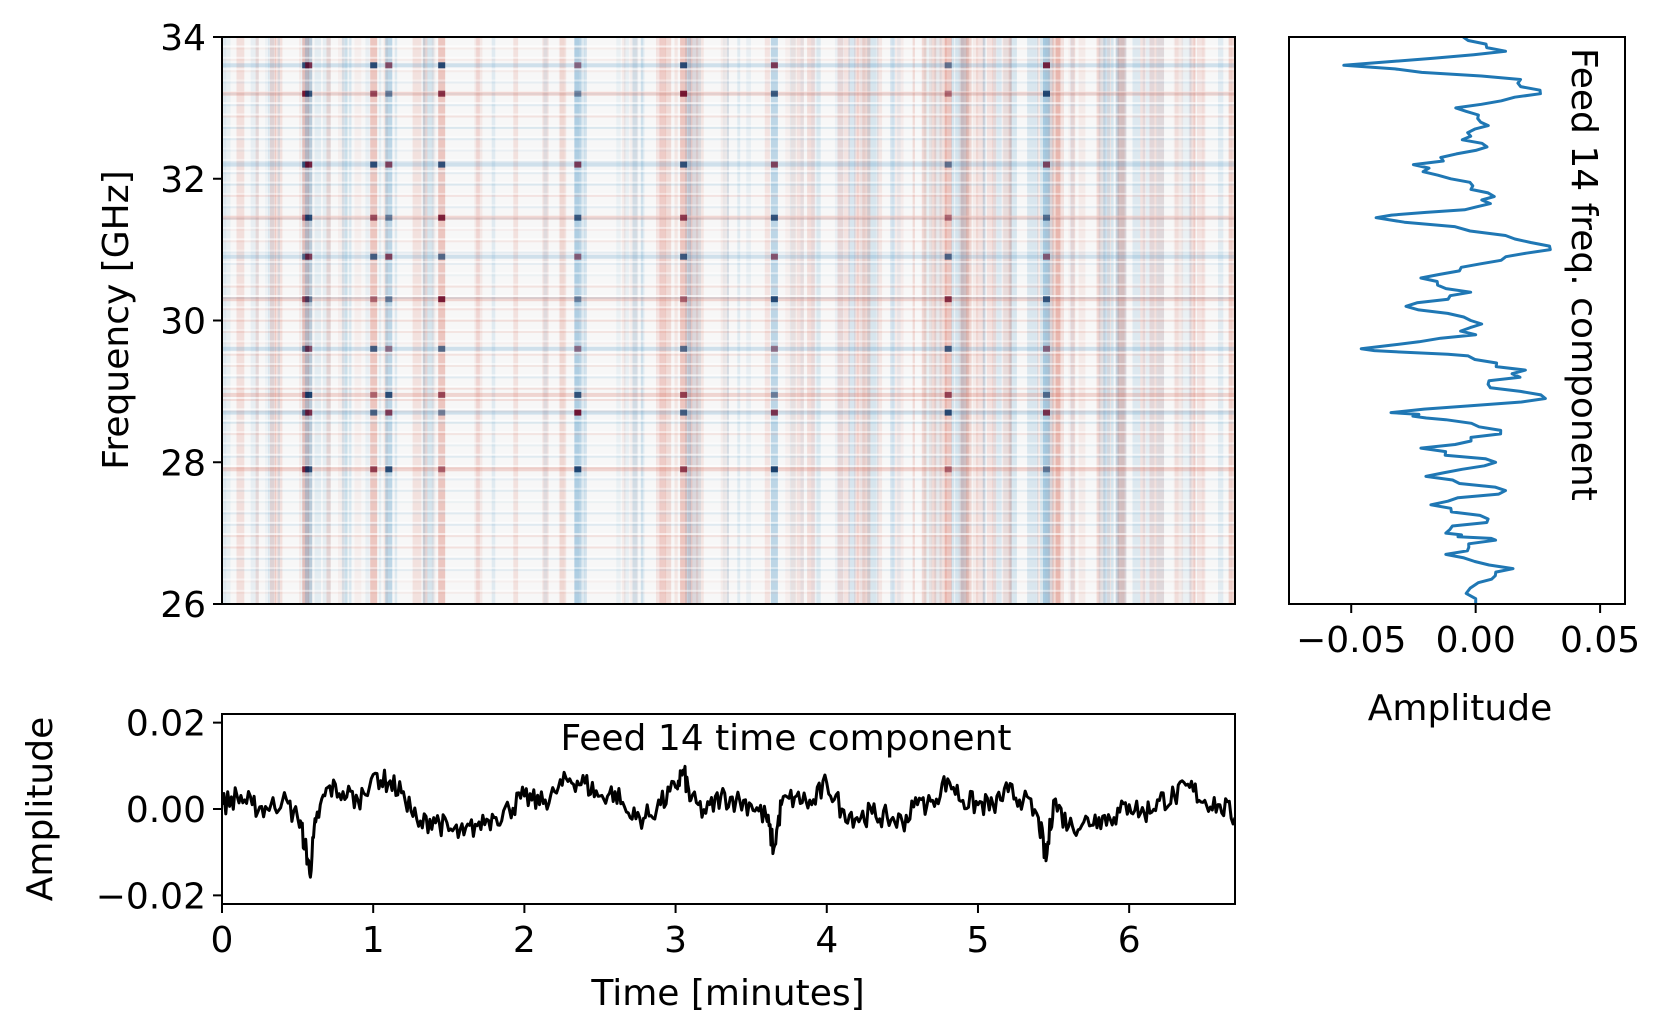 The image size is (1661, 1035). I want to click on heatmap-ytick-label: 26, so click(183, 605).